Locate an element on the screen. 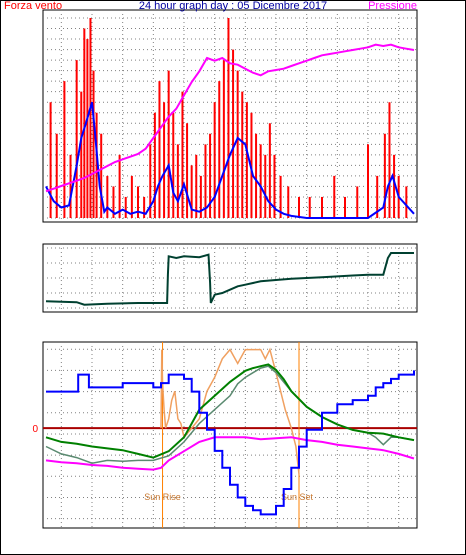 The height and width of the screenshot is (555, 466). wind-direction-panel is located at coordinates (230, 278).